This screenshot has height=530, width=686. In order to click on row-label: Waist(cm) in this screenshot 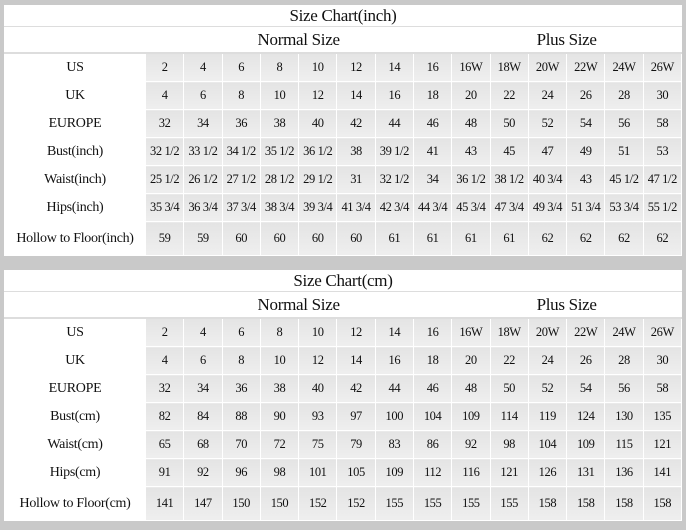, I will do `click(75, 444)`.